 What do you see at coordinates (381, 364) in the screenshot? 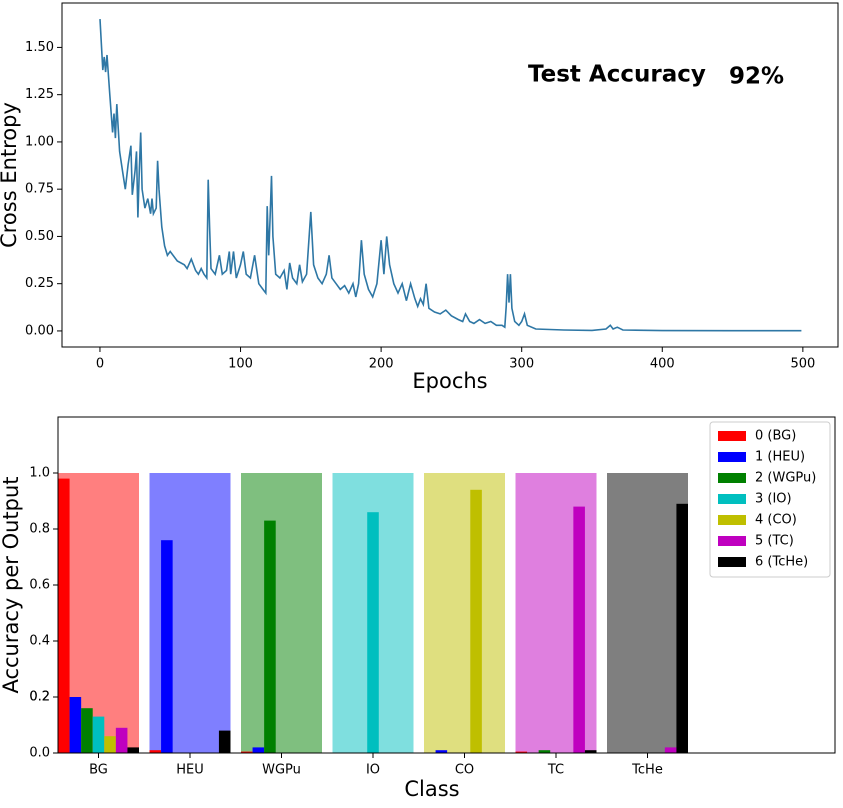
I see `x-tick-label: 200` at bounding box center [381, 364].